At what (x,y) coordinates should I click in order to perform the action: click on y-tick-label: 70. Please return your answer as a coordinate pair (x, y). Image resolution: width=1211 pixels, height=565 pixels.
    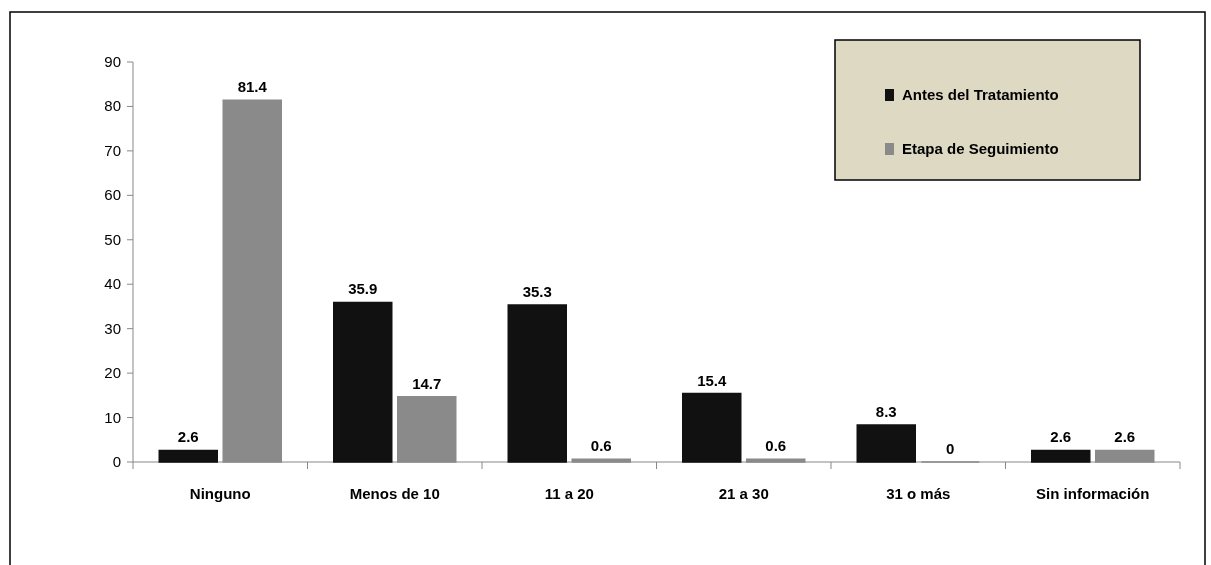
    Looking at the image, I should click on (112, 150).